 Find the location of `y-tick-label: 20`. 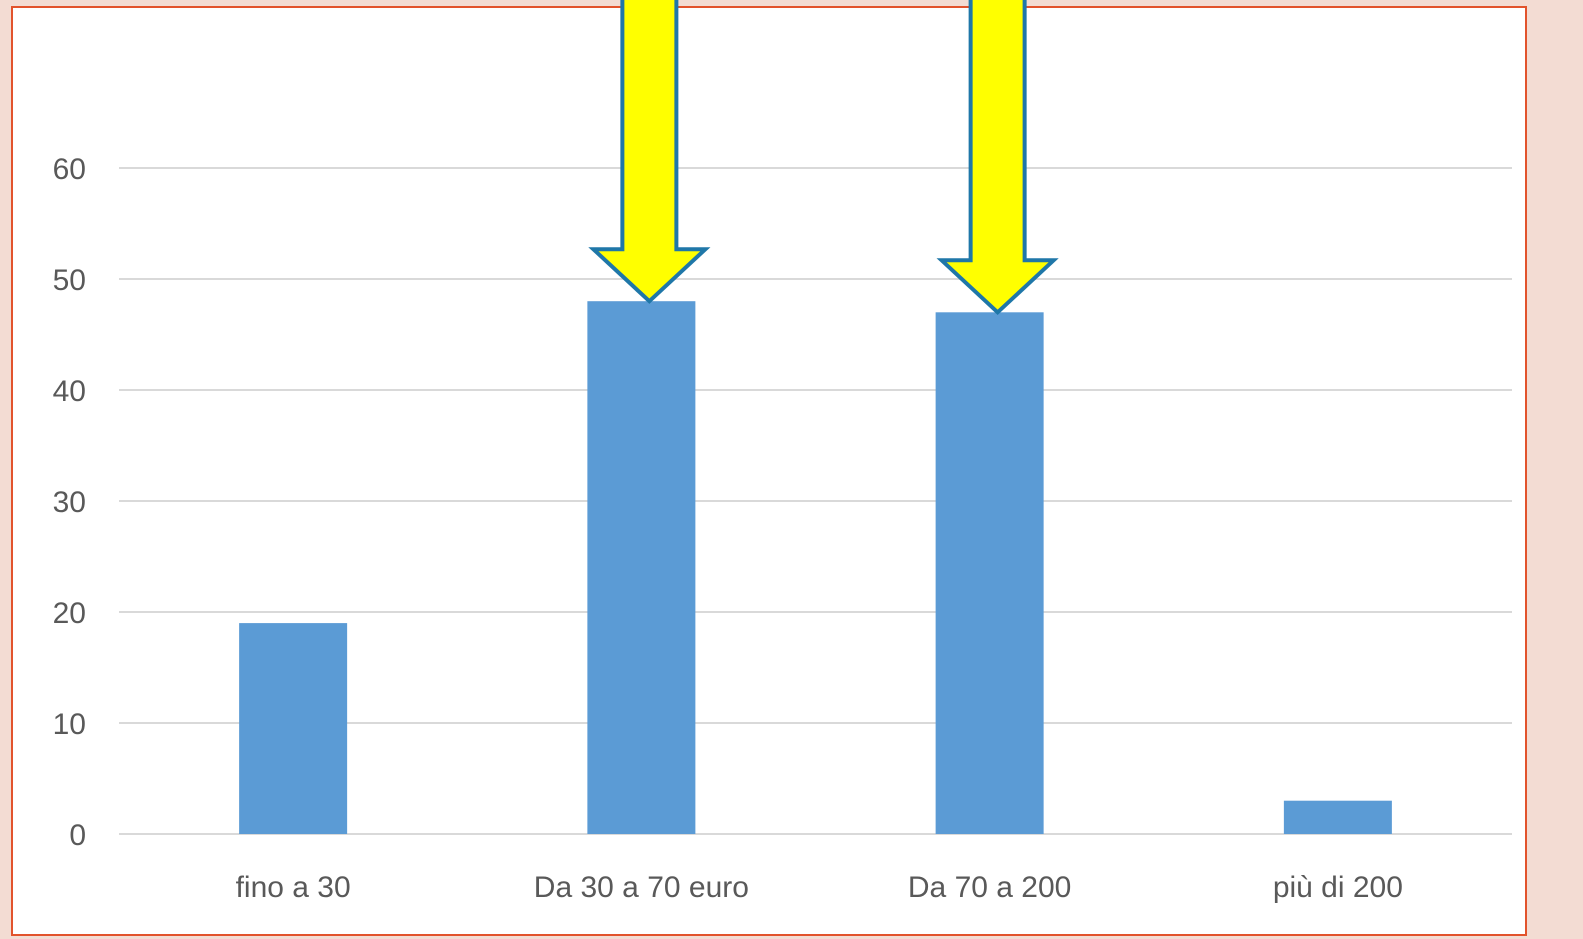

y-tick-label: 20 is located at coordinates (69, 613).